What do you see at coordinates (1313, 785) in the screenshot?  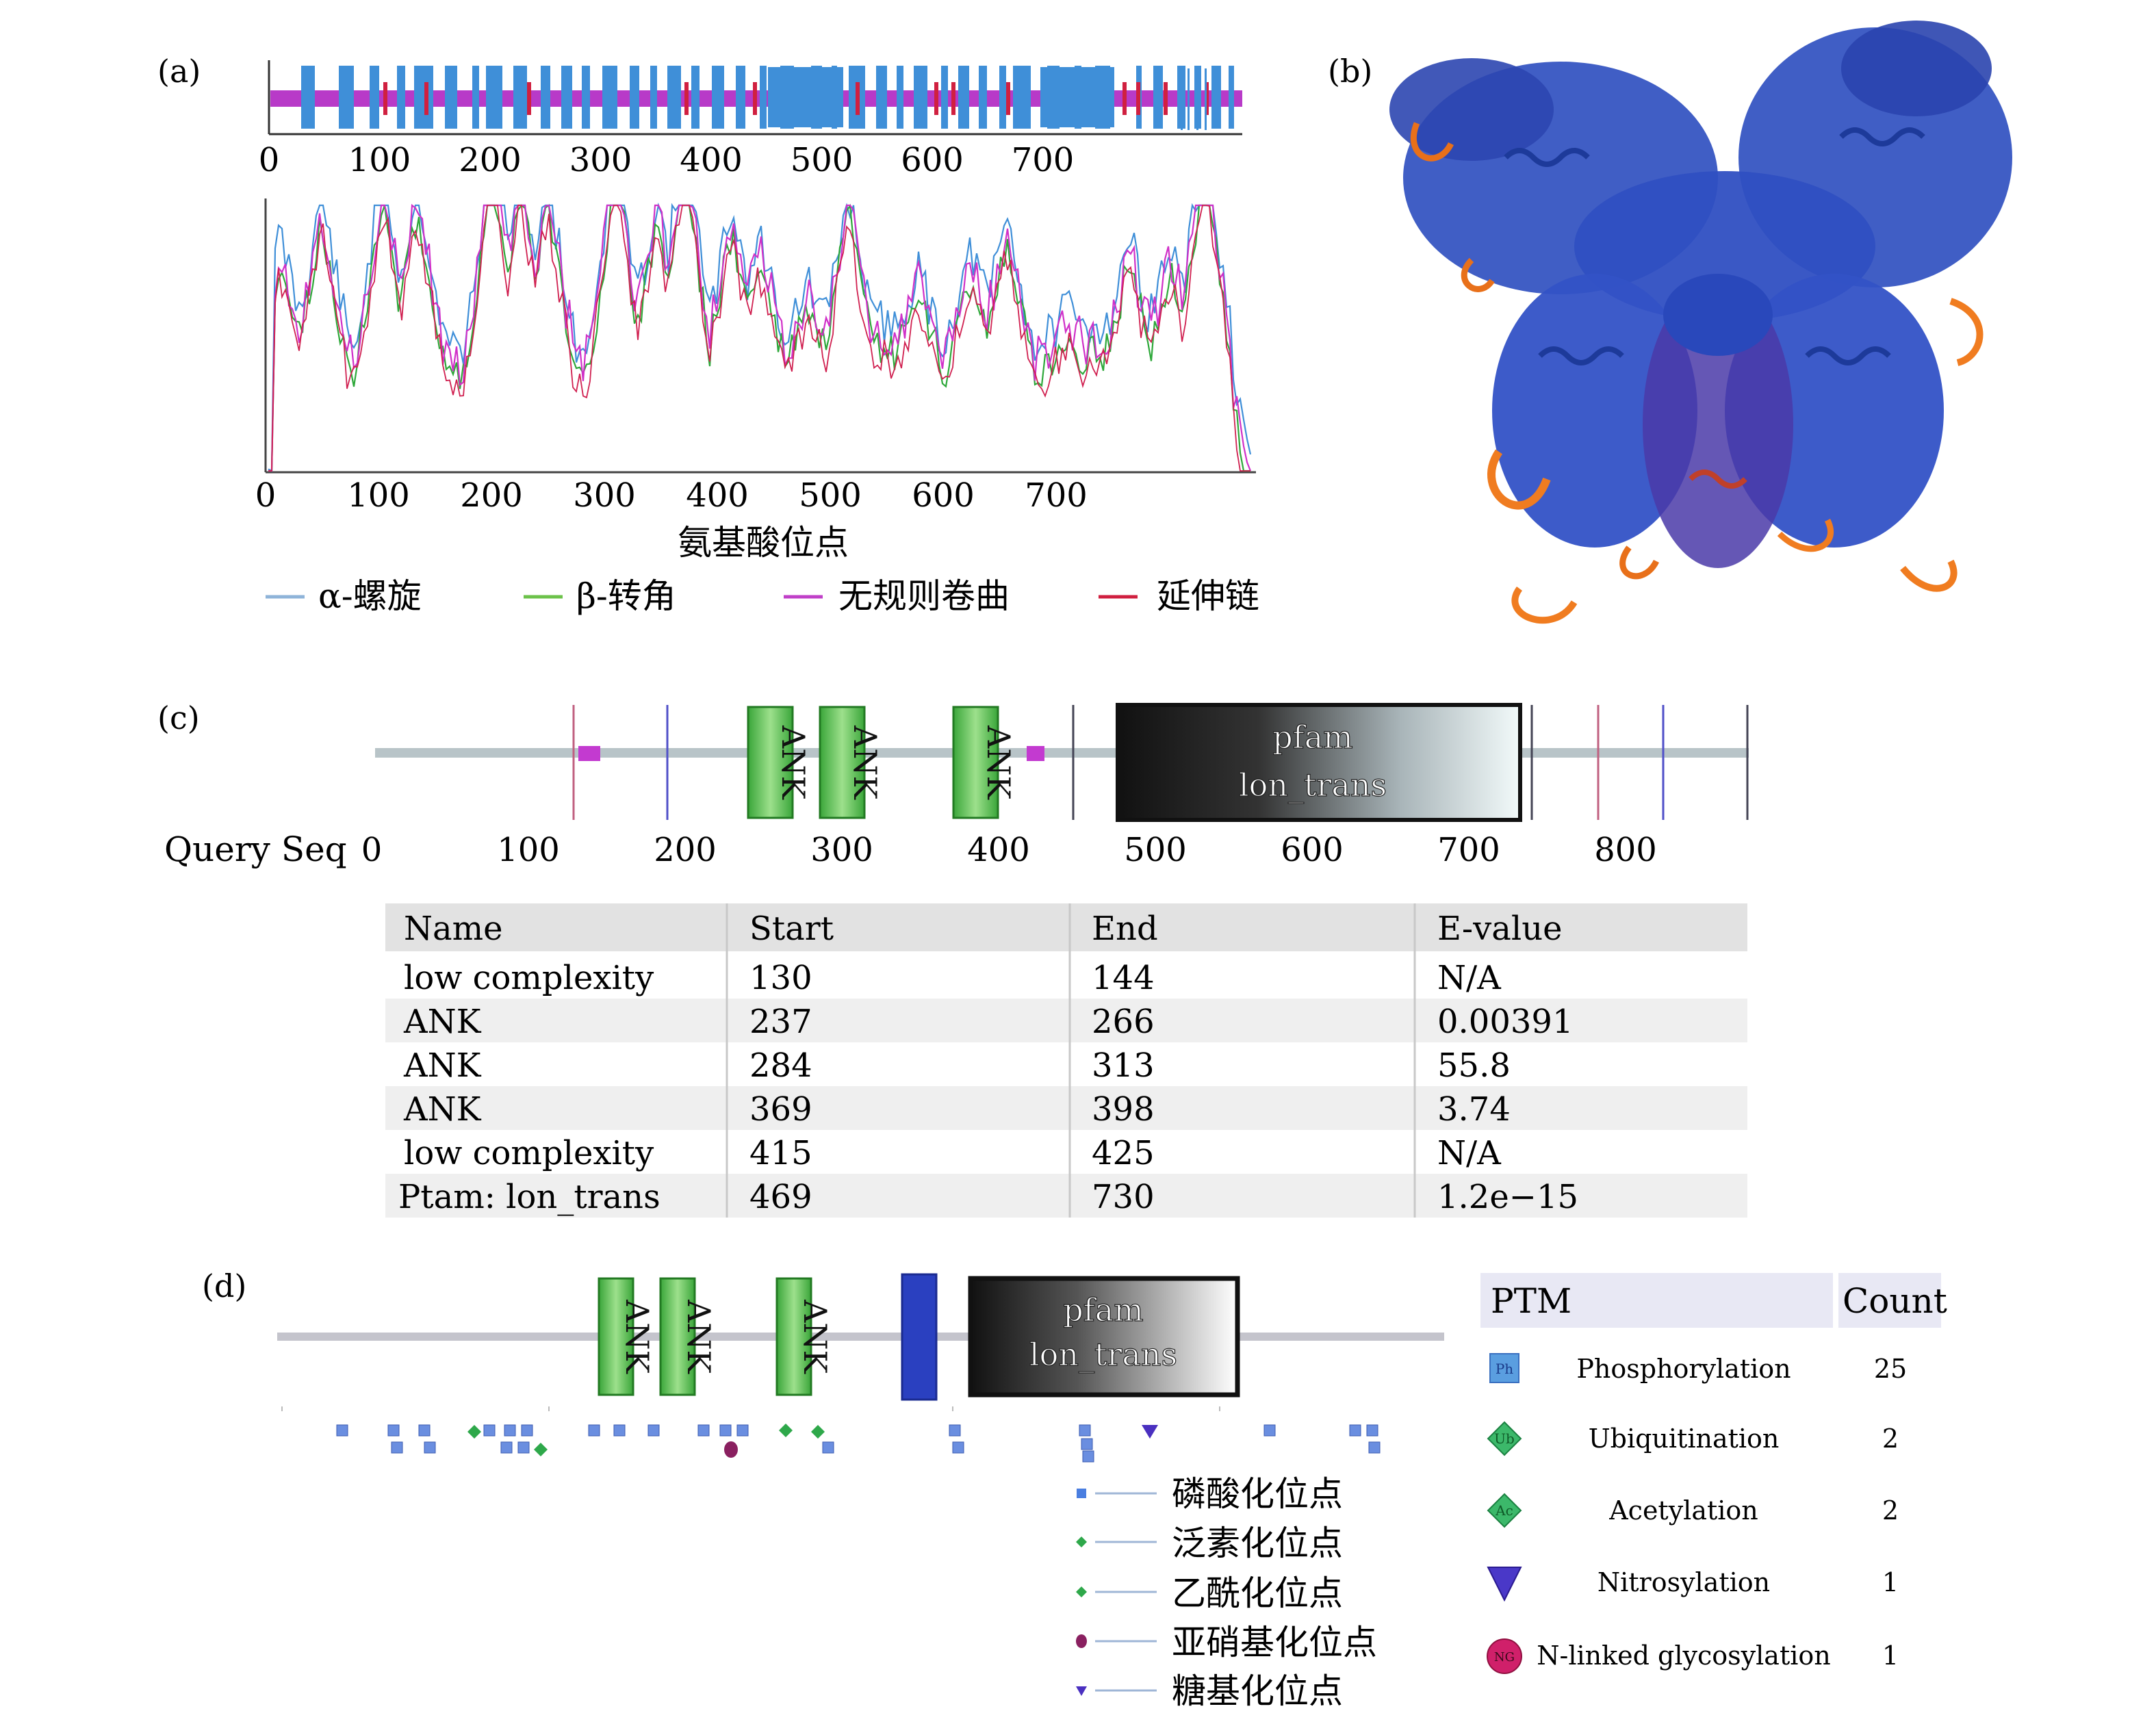 I see `pfam-label-line2: lon_trans` at bounding box center [1313, 785].